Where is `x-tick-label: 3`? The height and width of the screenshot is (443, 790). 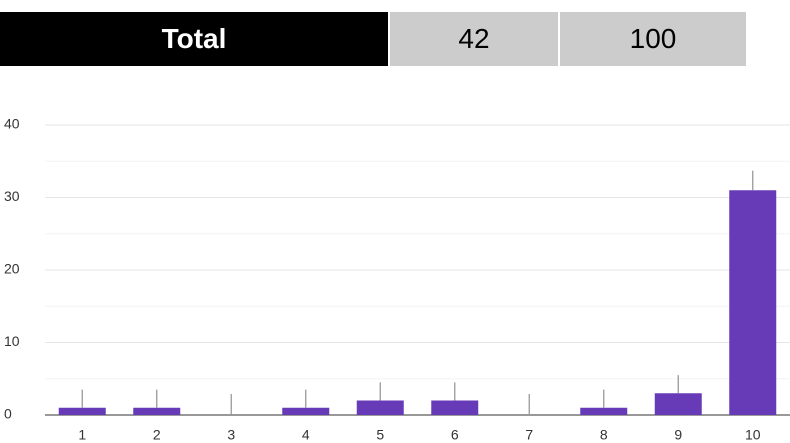 x-tick-label: 3 is located at coordinates (231, 435).